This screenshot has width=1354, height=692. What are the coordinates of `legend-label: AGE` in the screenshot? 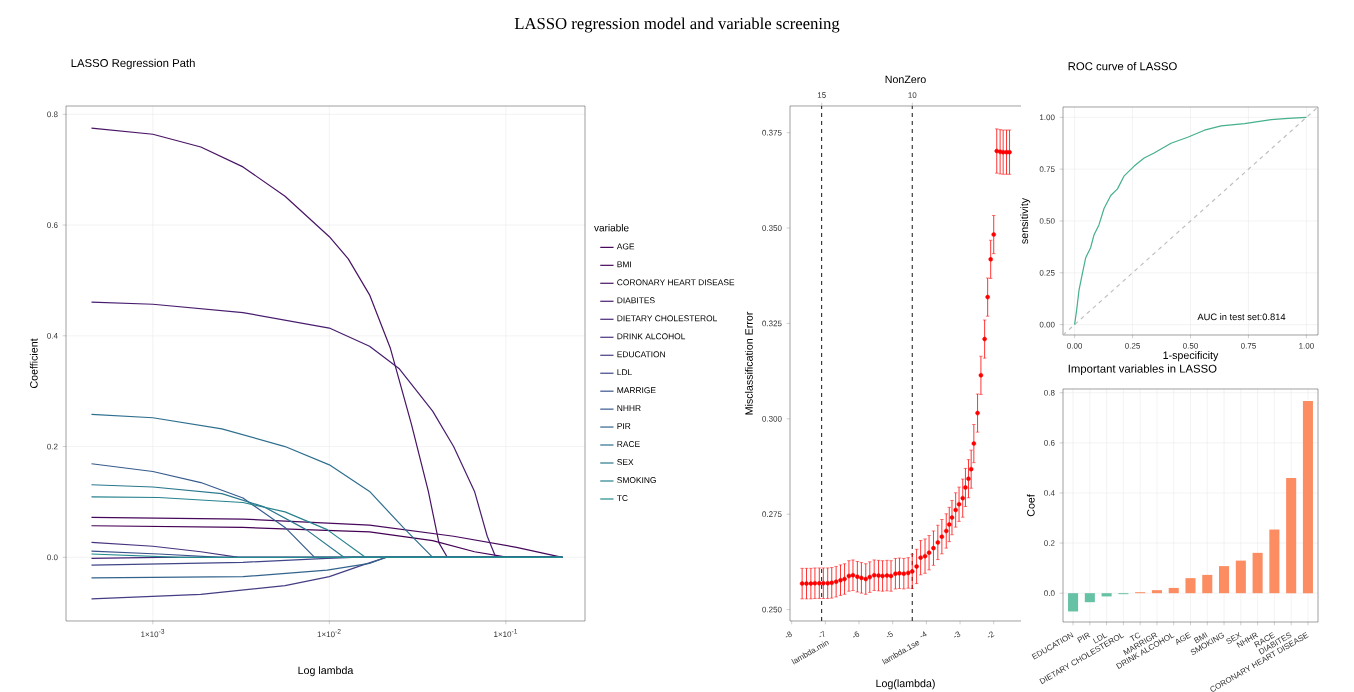 It's located at (625, 246).